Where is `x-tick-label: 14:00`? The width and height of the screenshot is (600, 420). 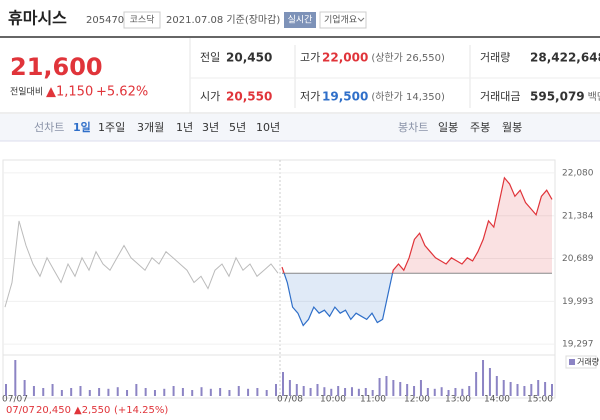
x-tick-label: 14:00 is located at coordinates (497, 400).